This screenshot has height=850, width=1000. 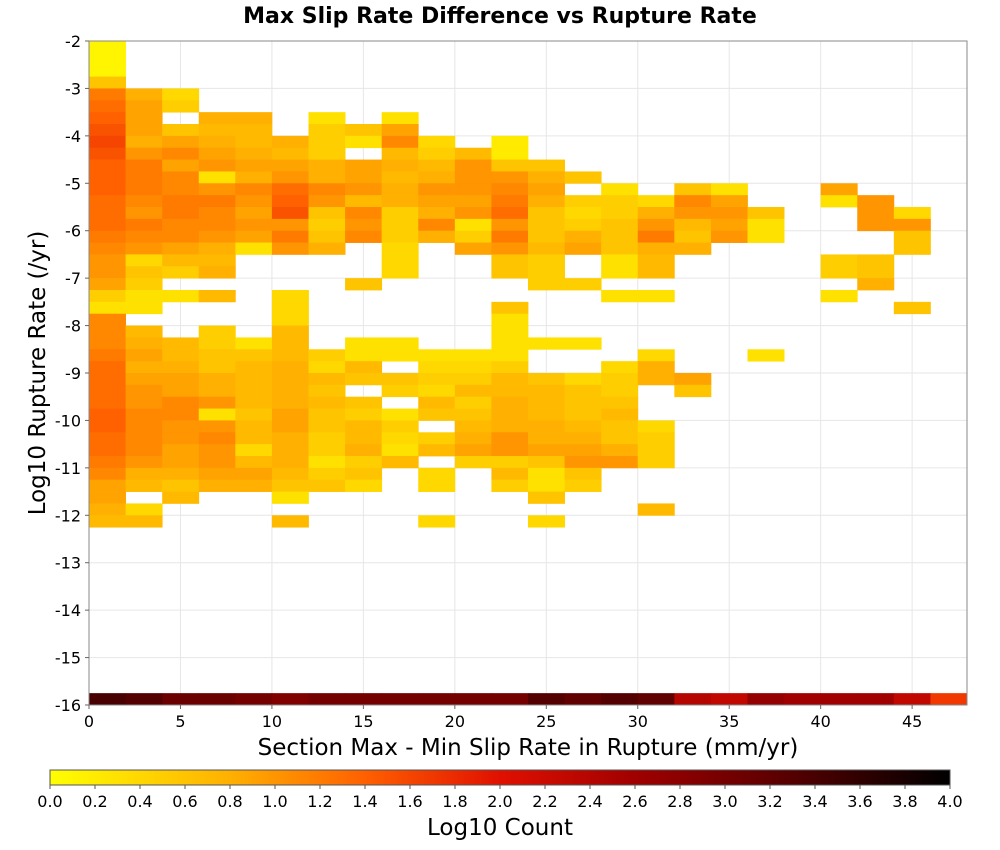 What do you see at coordinates (409, 801) in the screenshot?
I see `colorbar-tick-label: 1.6` at bounding box center [409, 801].